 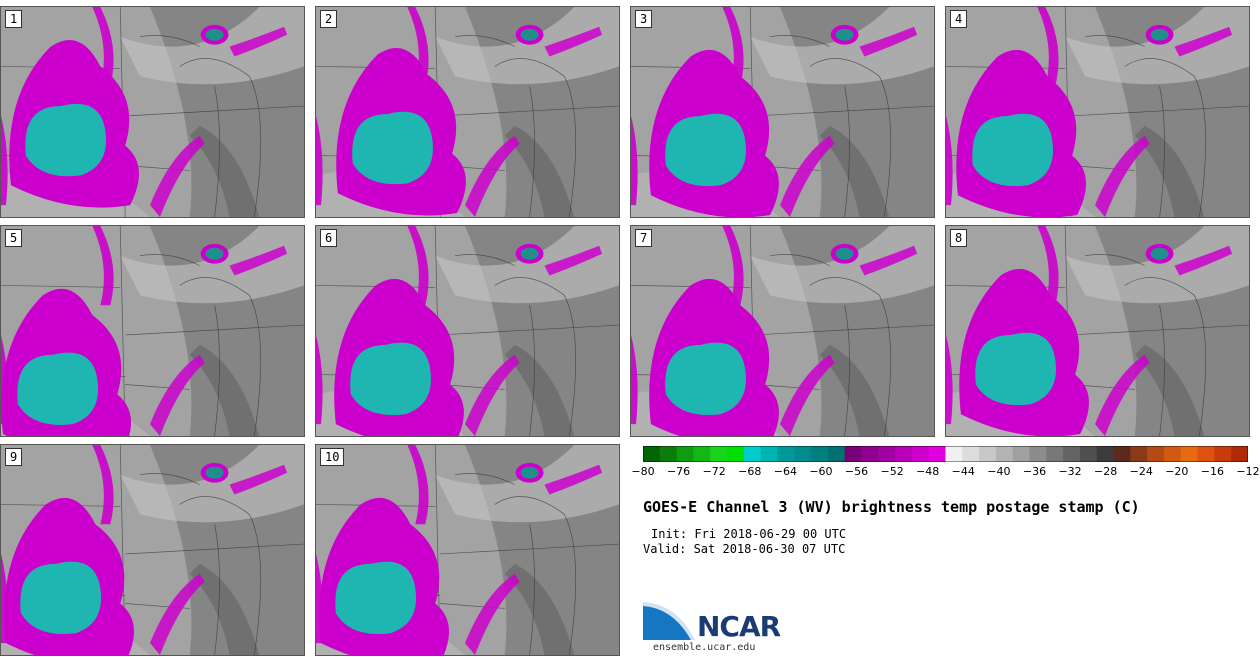 What do you see at coordinates (1248, 471) in the screenshot?
I see `colorbar-tick-label: −12` at bounding box center [1248, 471].